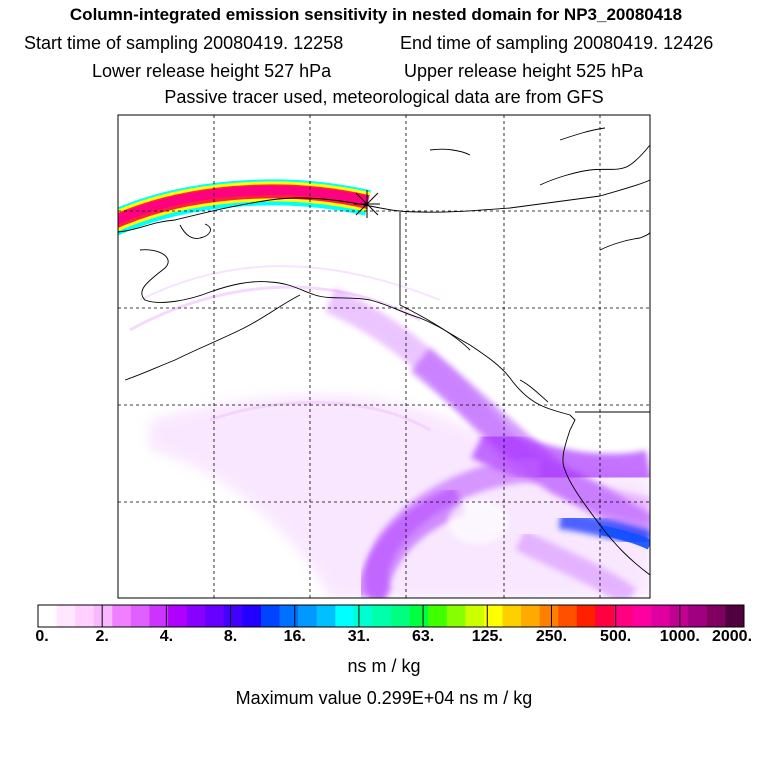 The height and width of the screenshot is (768, 768). I want to click on maximum-value-label: Maximum value 0.299E+04 ns m / kg, so click(384, 698).